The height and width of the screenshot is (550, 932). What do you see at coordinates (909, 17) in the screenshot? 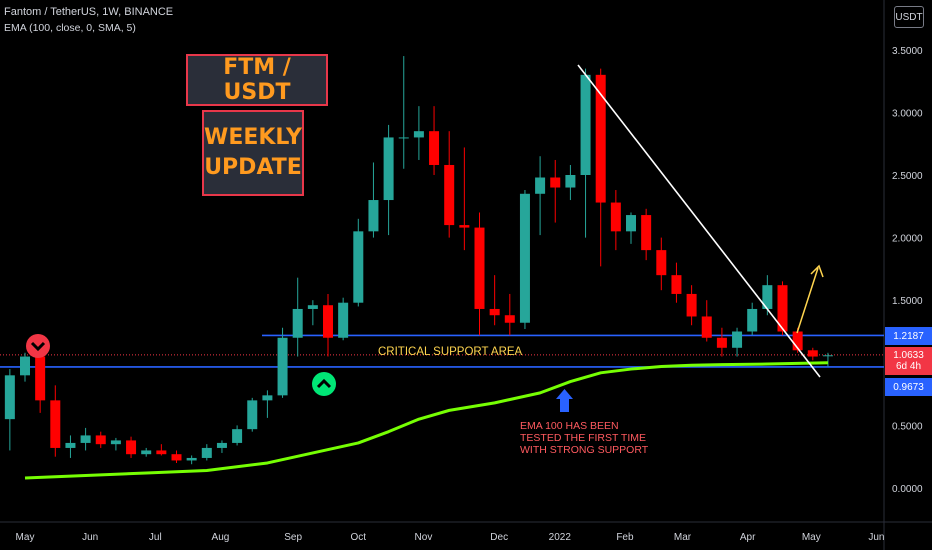
I see `currency-badge: USDT` at bounding box center [909, 17].